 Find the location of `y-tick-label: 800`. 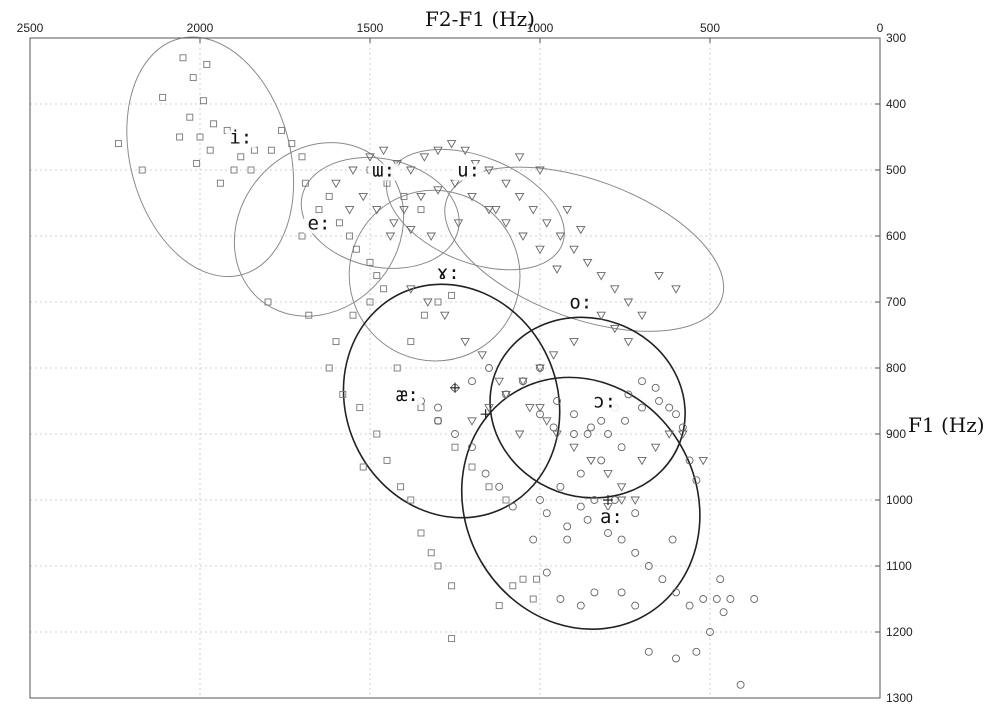

y-tick-label: 800 is located at coordinates (896, 368).